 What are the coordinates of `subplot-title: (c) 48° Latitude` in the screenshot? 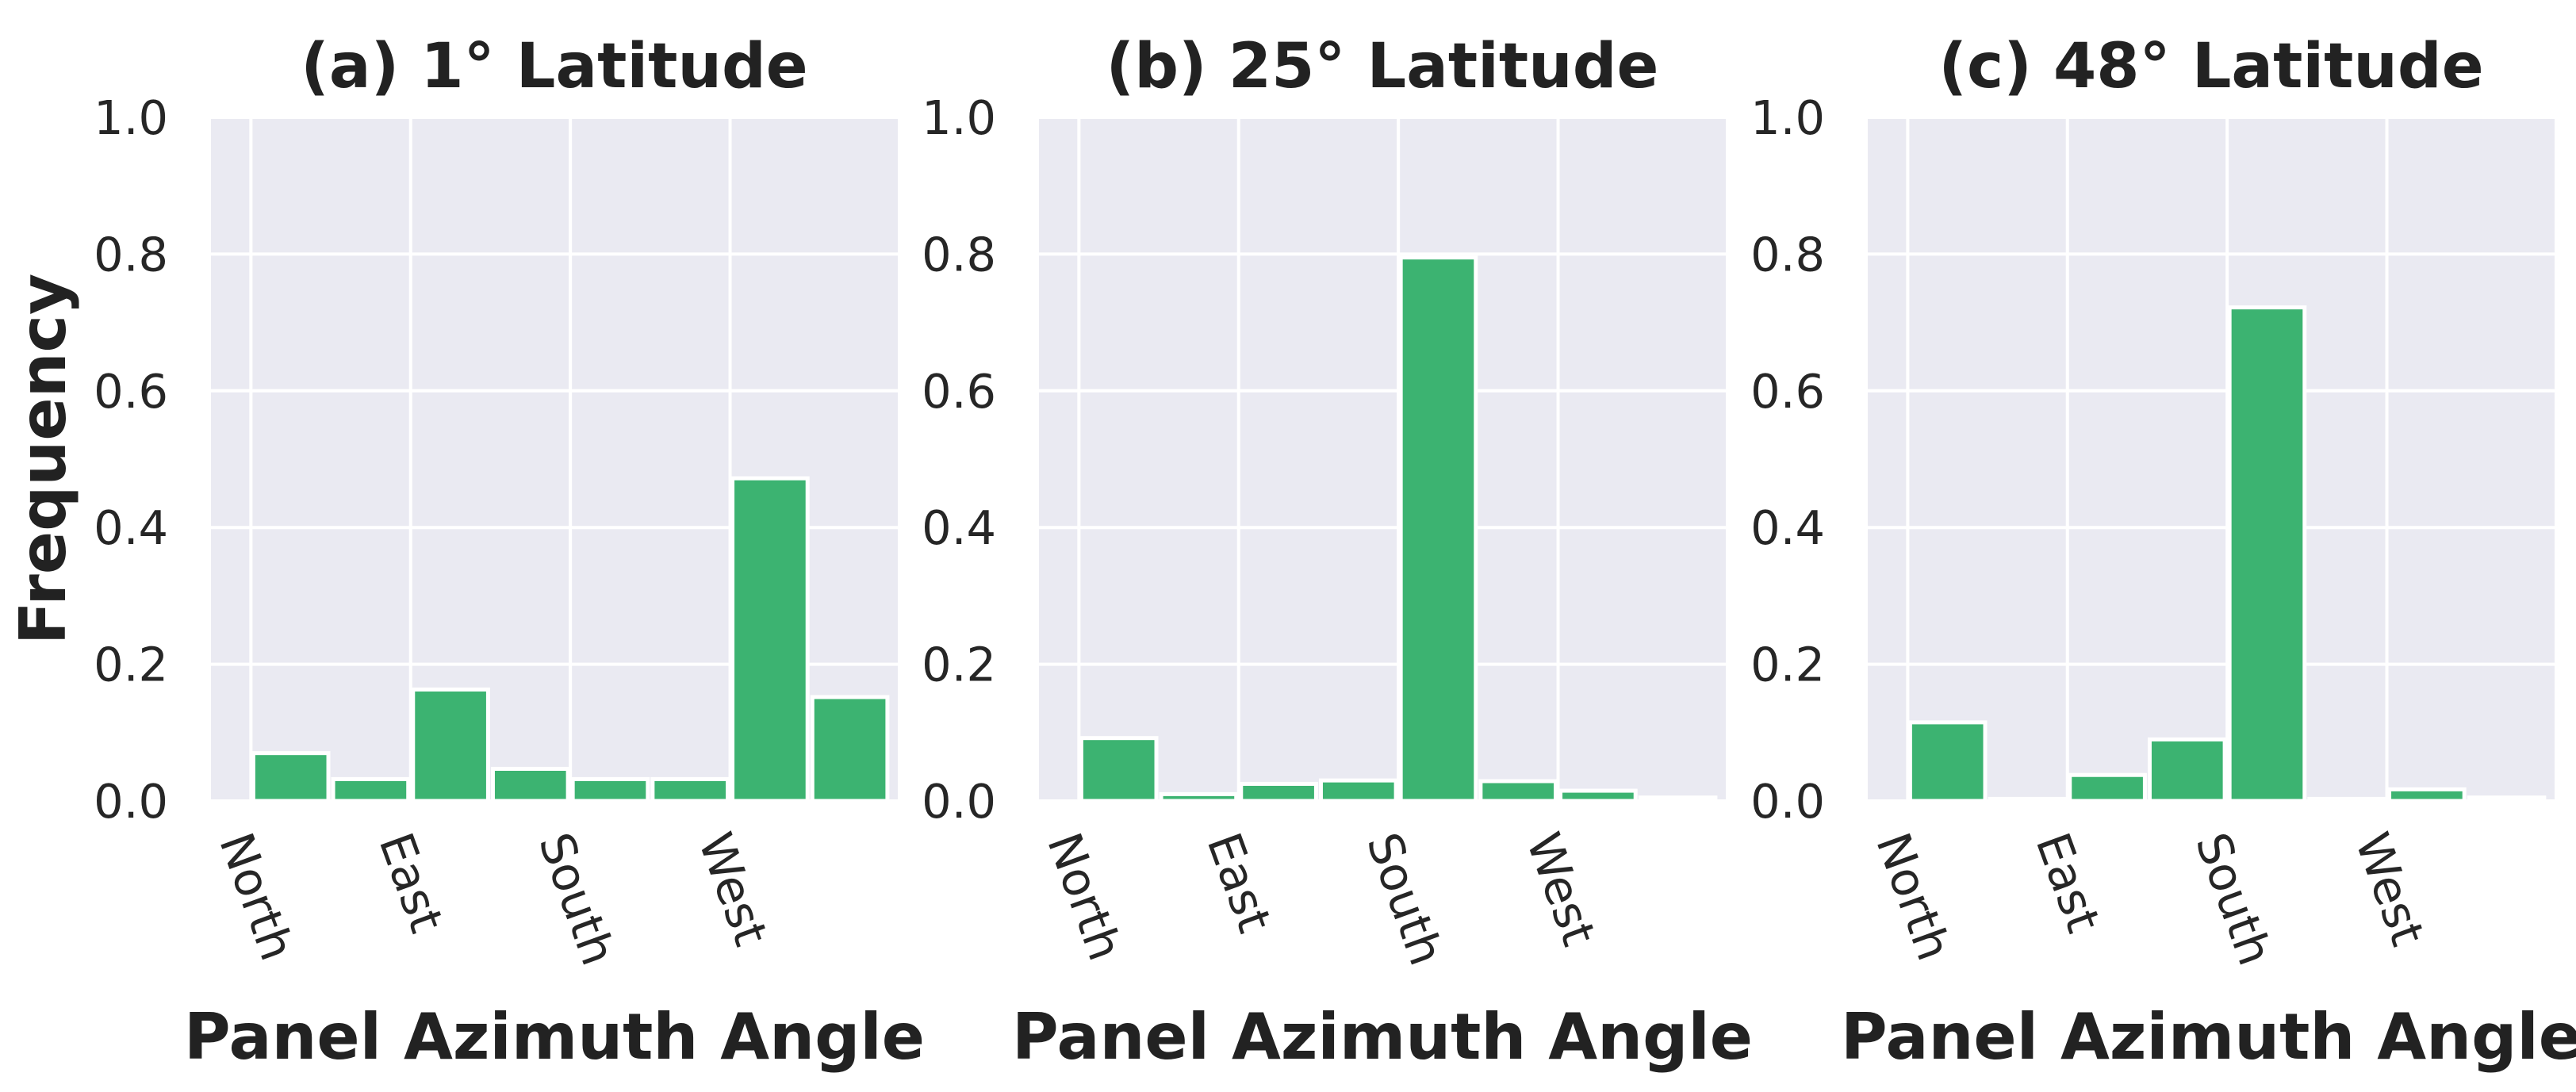 It's located at (2210, 66).